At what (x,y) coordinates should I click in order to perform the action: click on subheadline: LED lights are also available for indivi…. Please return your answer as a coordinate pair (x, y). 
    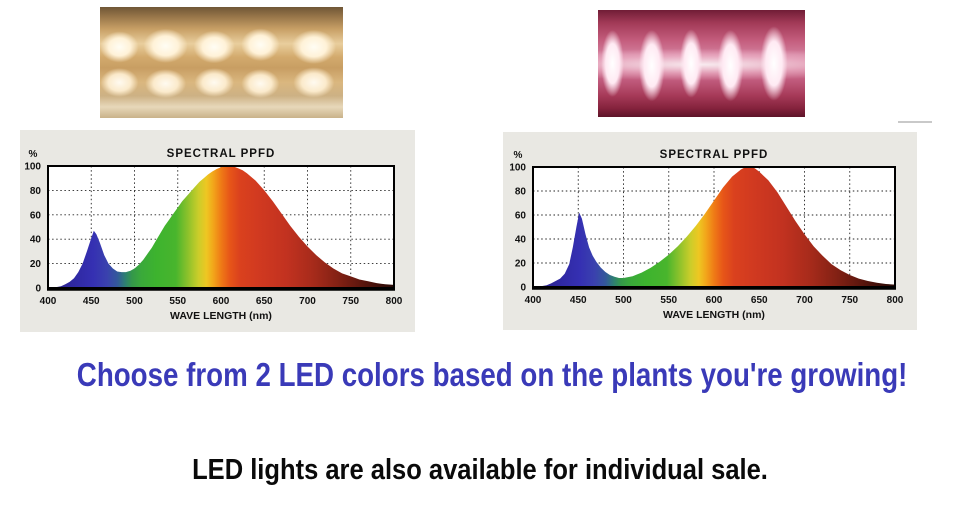
    Looking at the image, I should click on (480, 470).